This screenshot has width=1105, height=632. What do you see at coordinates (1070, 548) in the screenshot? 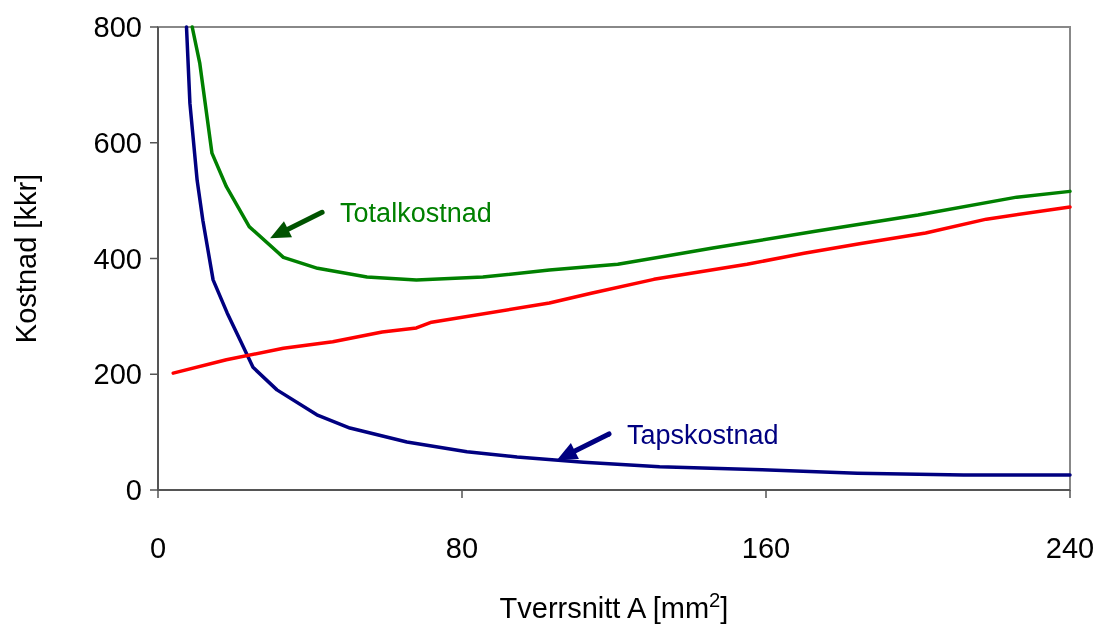
I see `x-tick-label: 240` at bounding box center [1070, 548].